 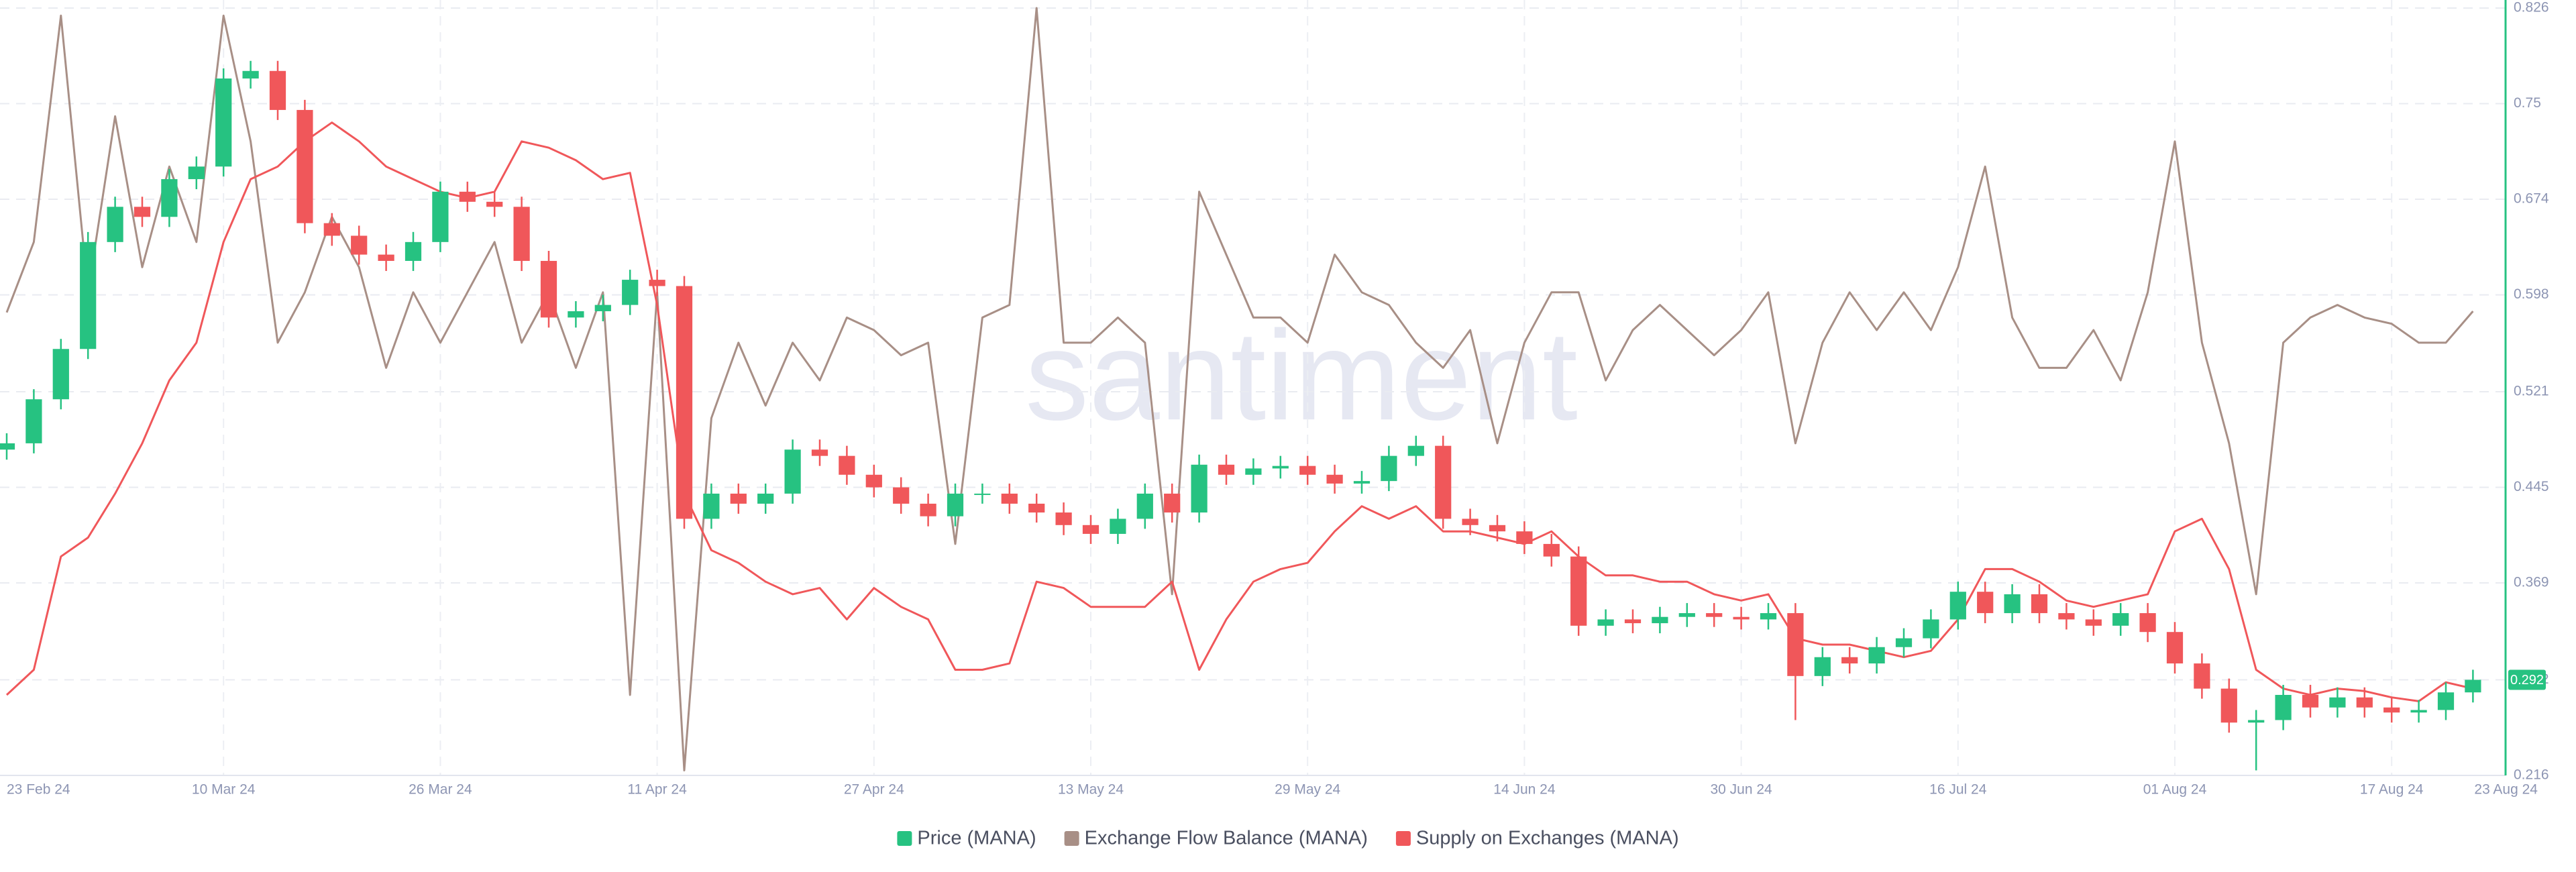 What do you see at coordinates (1091, 790) in the screenshot?
I see `x-tick-label: 13 May 24` at bounding box center [1091, 790].